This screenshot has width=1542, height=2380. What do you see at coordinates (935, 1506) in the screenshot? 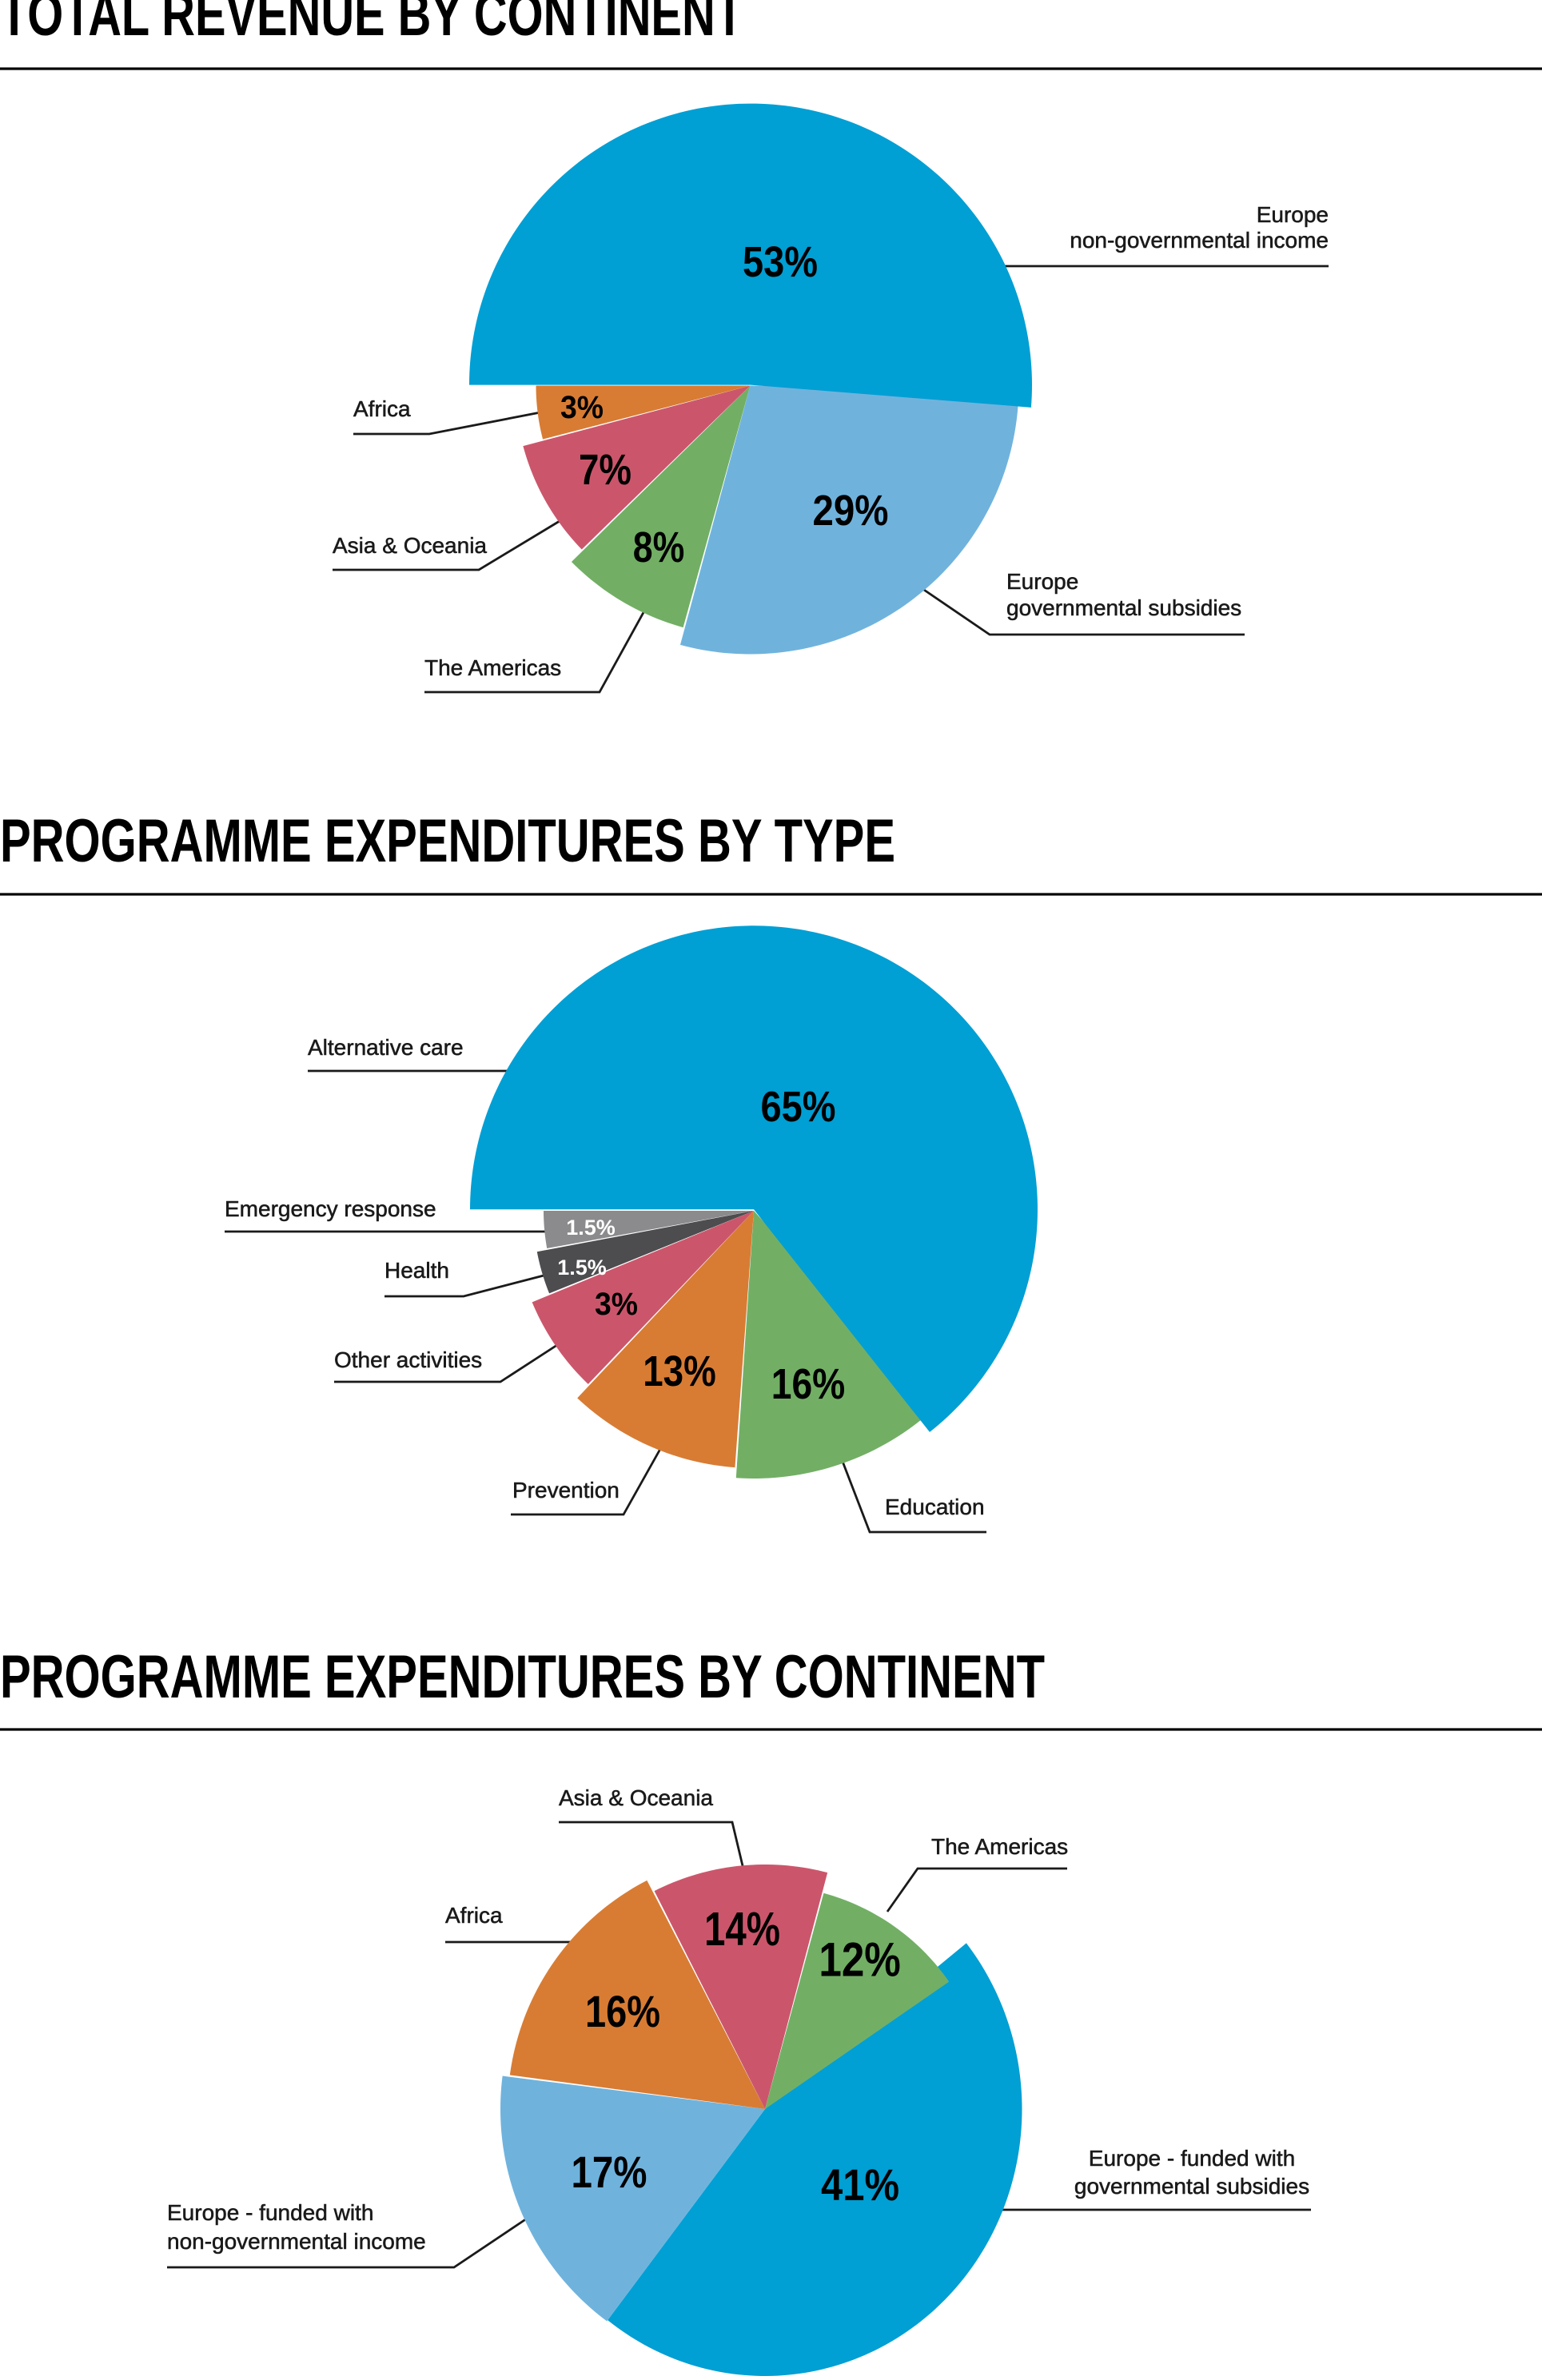
I see `svg-text: Education` at bounding box center [935, 1506].